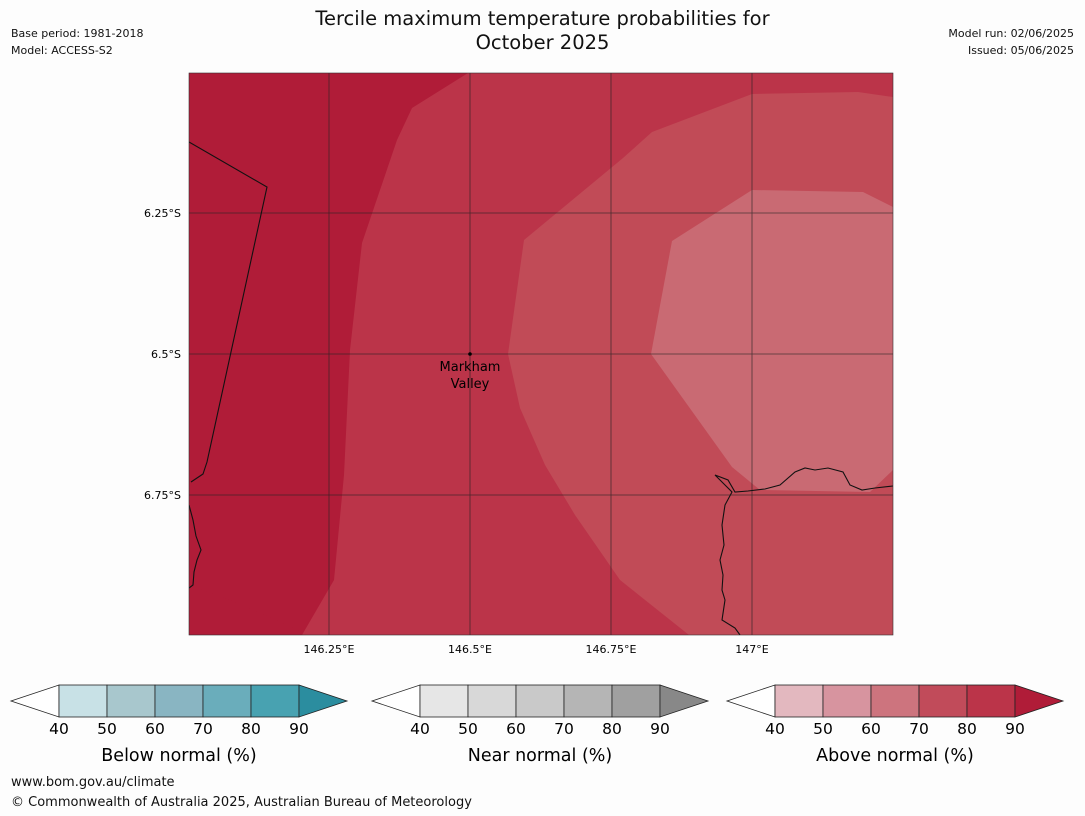  What do you see at coordinates (228, 312) in the screenshot?
I see `province-boundary` at bounding box center [228, 312].